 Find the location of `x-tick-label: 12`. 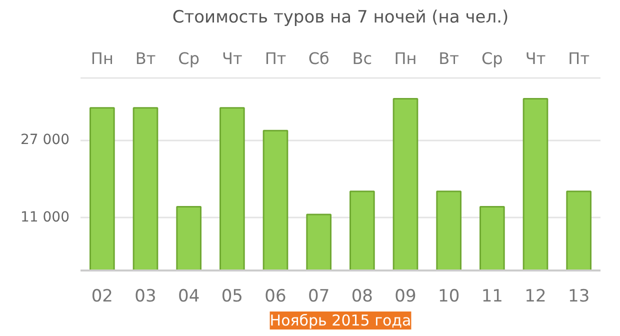

x-tick-label: 12 is located at coordinates (535, 296).